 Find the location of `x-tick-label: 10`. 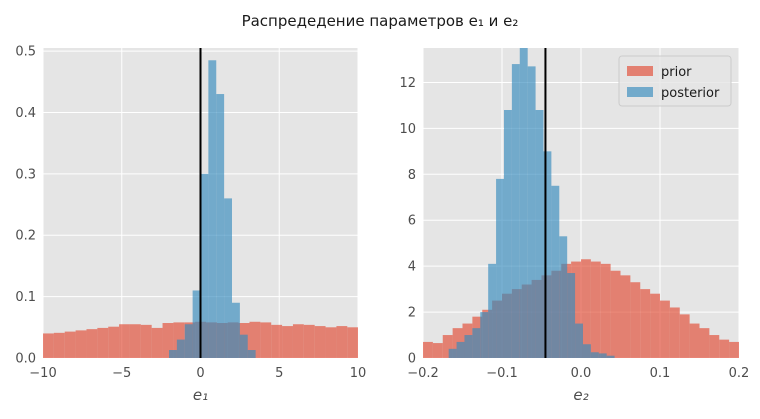

x-tick-label: 10 is located at coordinates (358, 373).